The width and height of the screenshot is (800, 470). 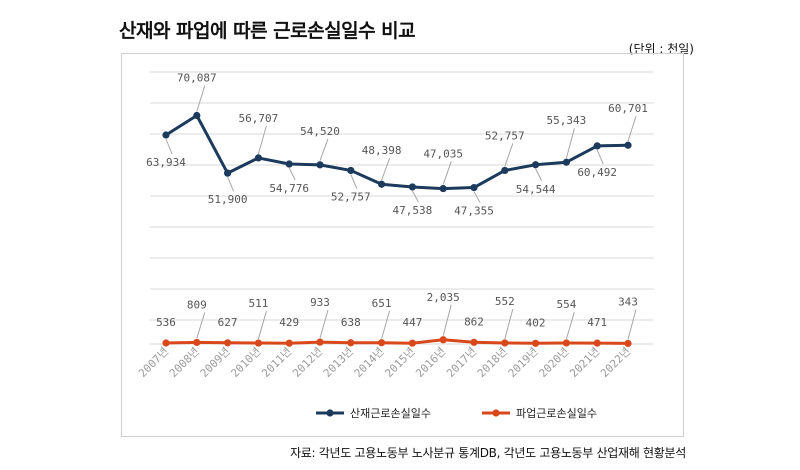 I want to click on x-tick-label: 2021년, so click(x=584, y=362).